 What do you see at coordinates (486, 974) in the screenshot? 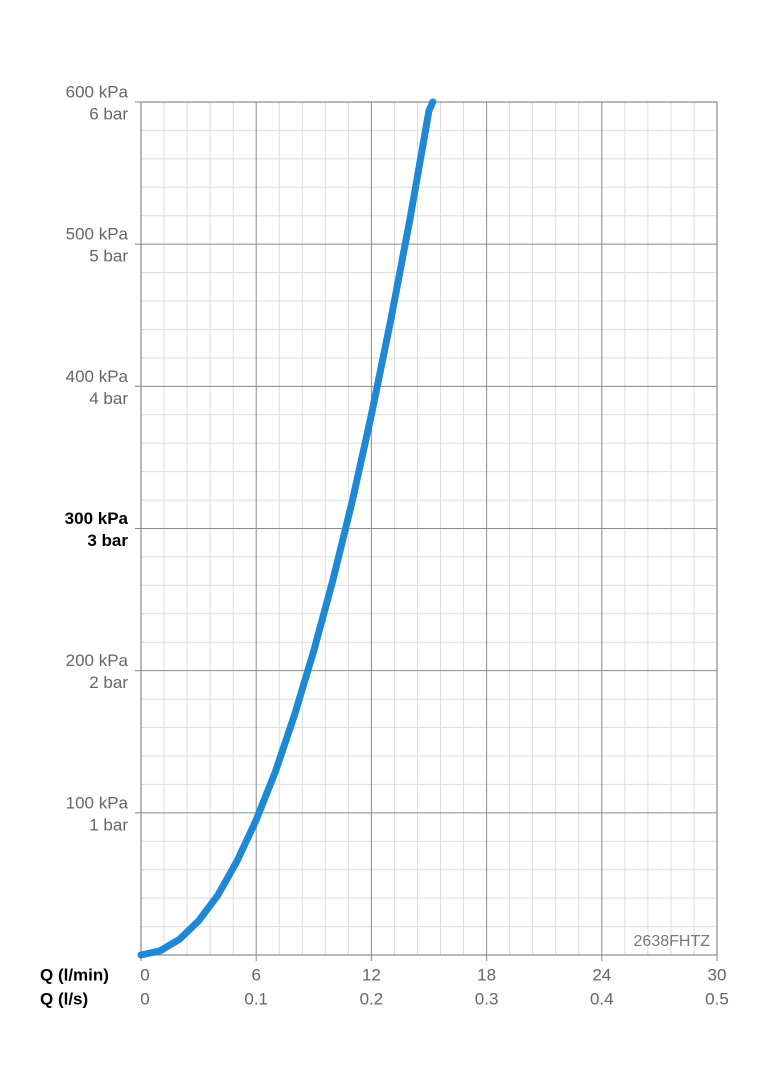
I see `x-tick-label: 18` at bounding box center [486, 974].